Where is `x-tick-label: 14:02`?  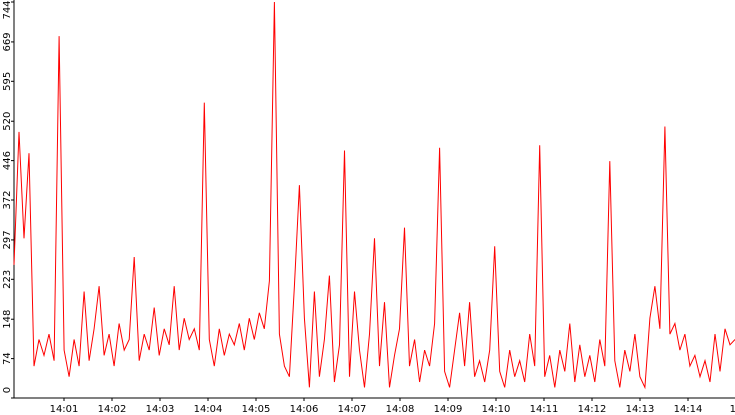 x-tick-label: 14:02 is located at coordinates (112, 409).